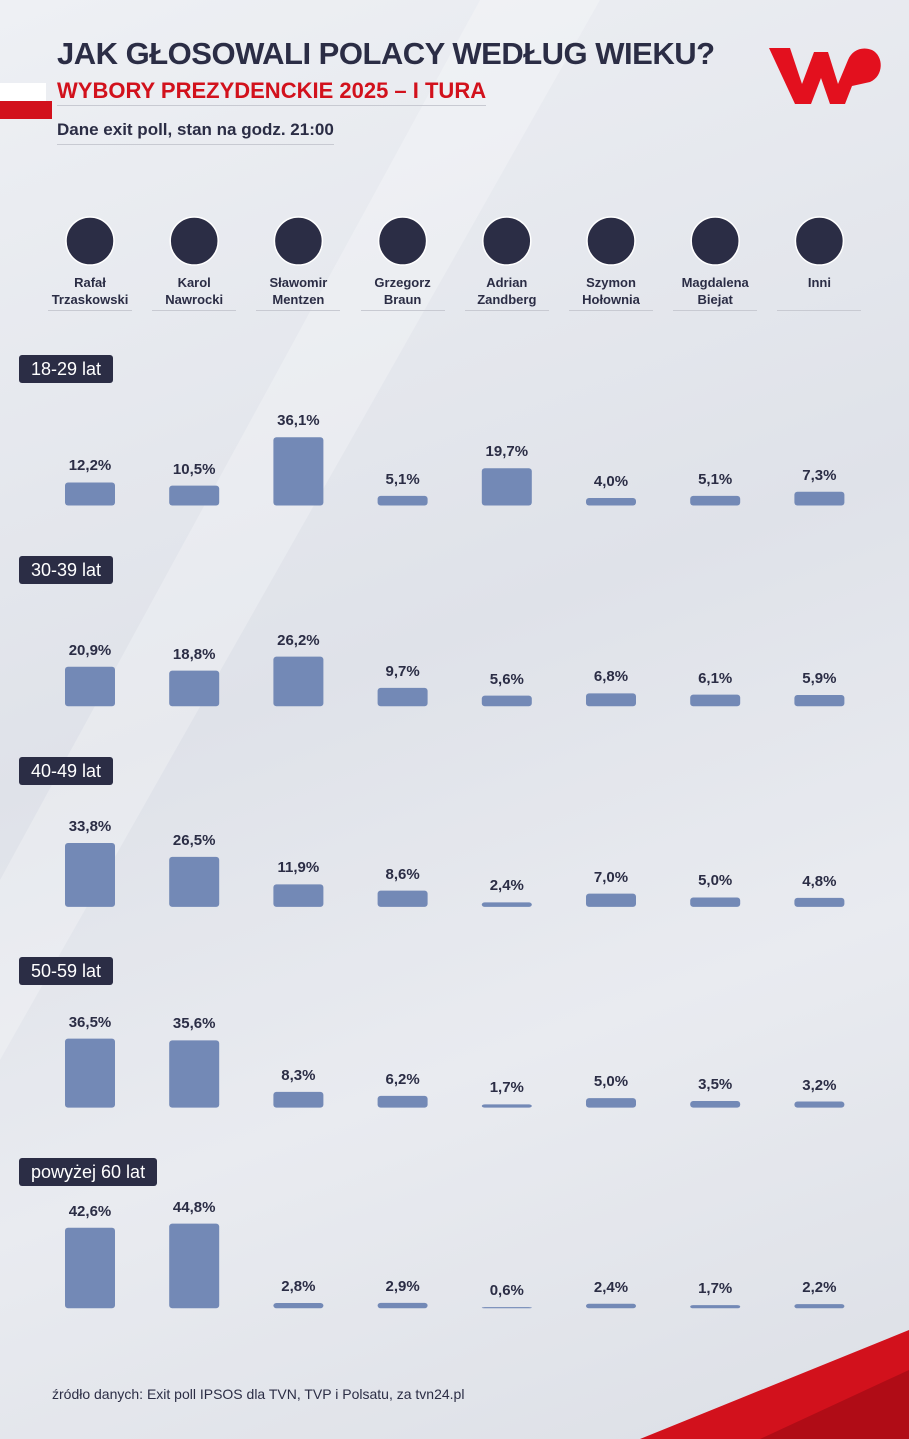 The height and width of the screenshot is (1439, 909). Describe the element at coordinates (90, 1022) in the screenshot. I see `value-label: 36,5%` at that location.